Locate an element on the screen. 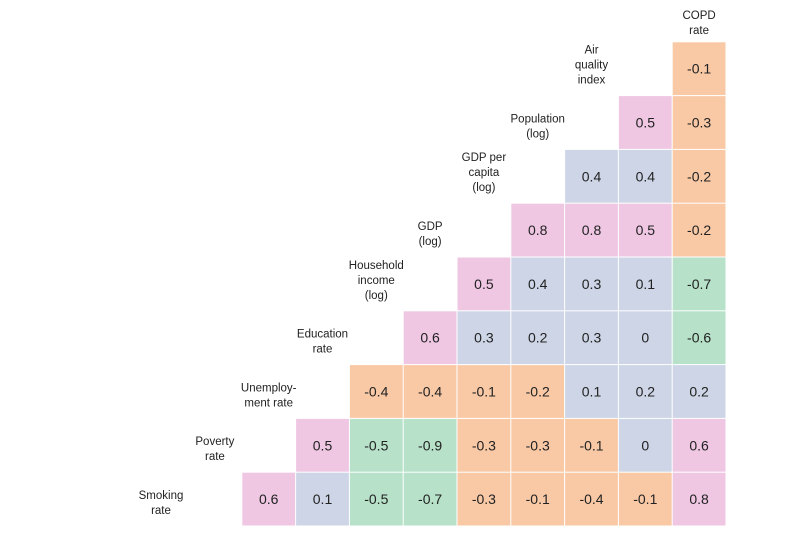 The image size is (800, 533). variable-label-line: Population is located at coordinates (538, 119).